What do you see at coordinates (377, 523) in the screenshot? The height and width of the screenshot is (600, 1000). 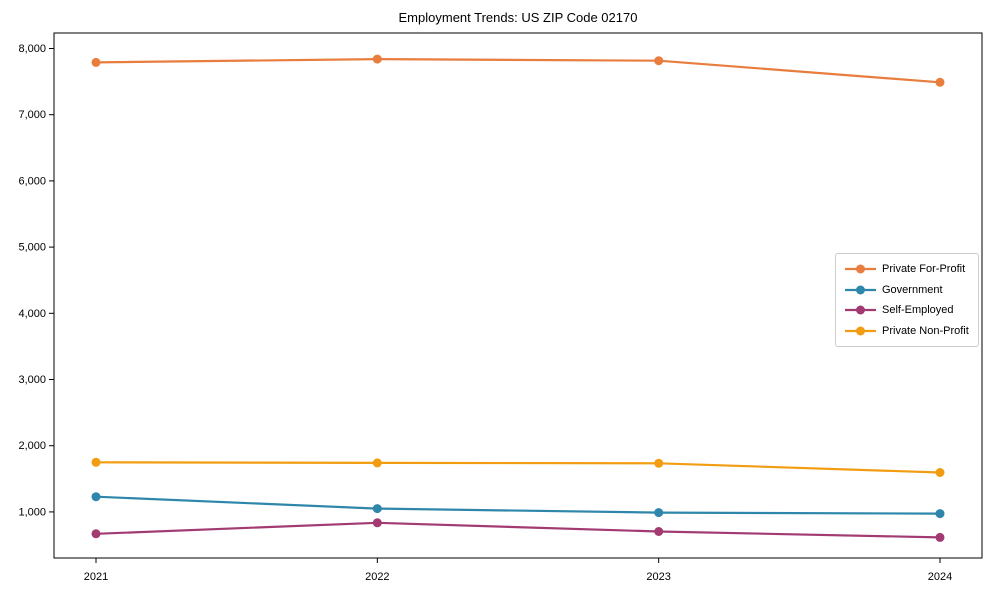 I see `data-point-self-employed-2022` at bounding box center [377, 523].